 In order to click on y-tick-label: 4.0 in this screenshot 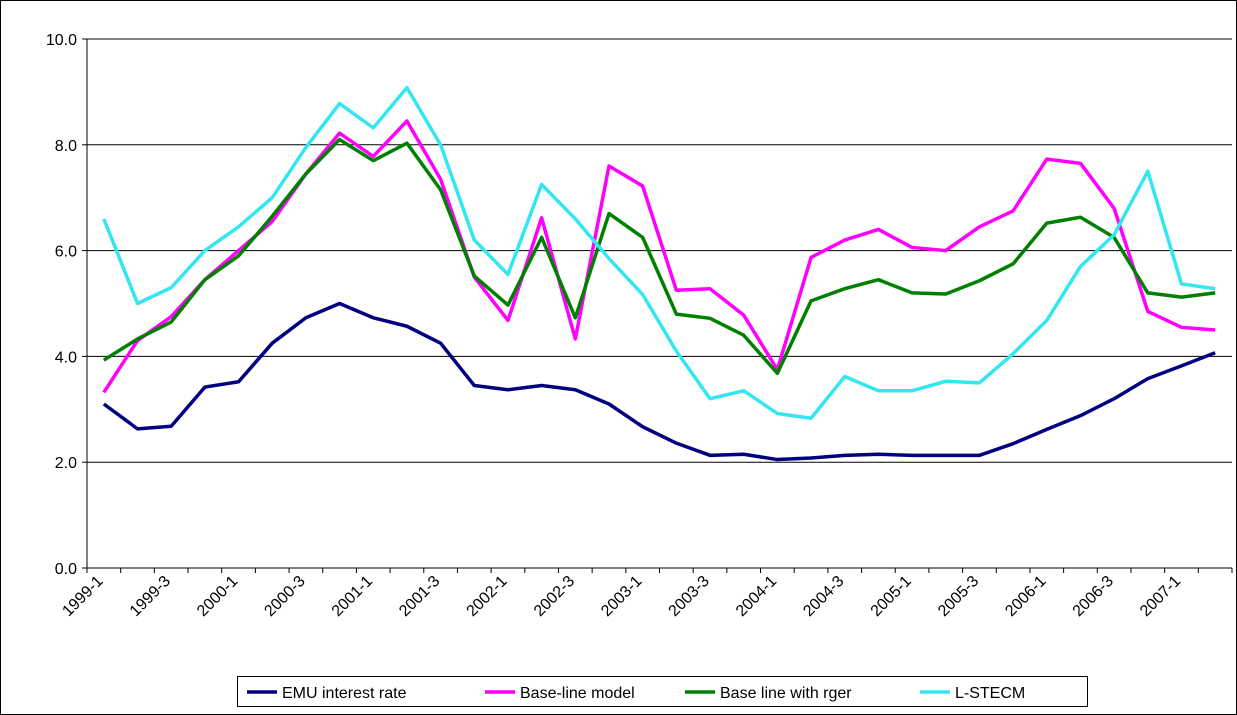, I will do `click(66, 357)`.